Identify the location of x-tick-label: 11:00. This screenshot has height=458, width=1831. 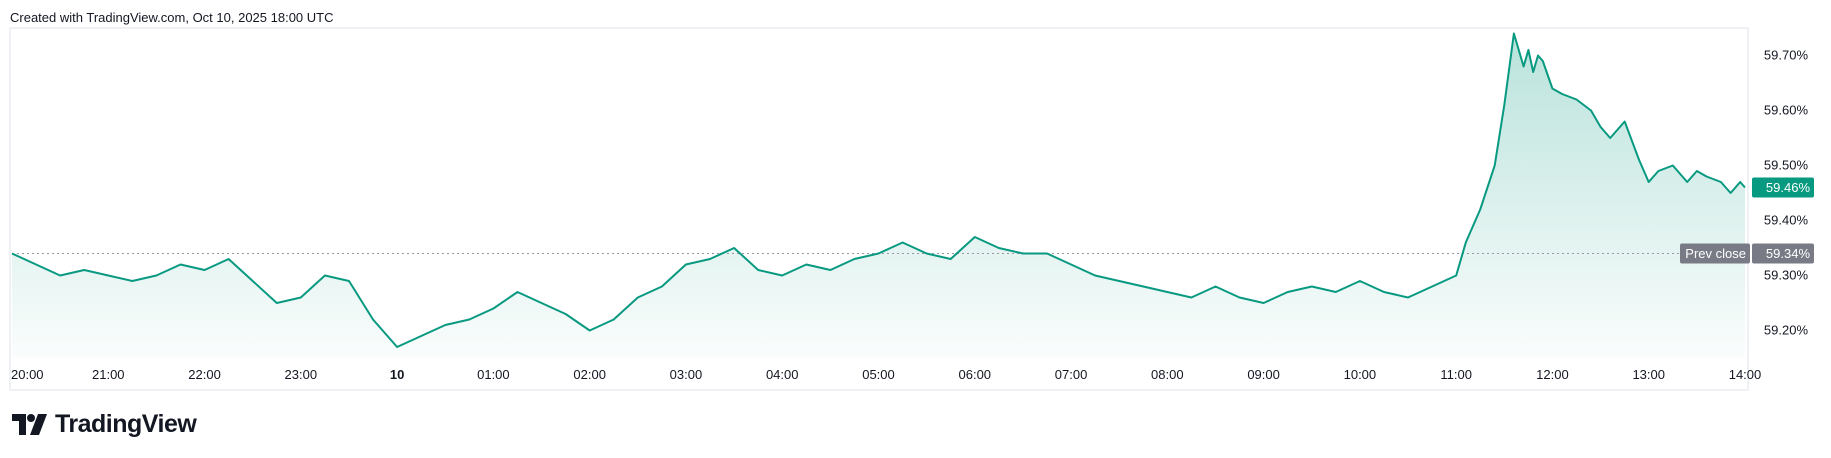
(1456, 374).